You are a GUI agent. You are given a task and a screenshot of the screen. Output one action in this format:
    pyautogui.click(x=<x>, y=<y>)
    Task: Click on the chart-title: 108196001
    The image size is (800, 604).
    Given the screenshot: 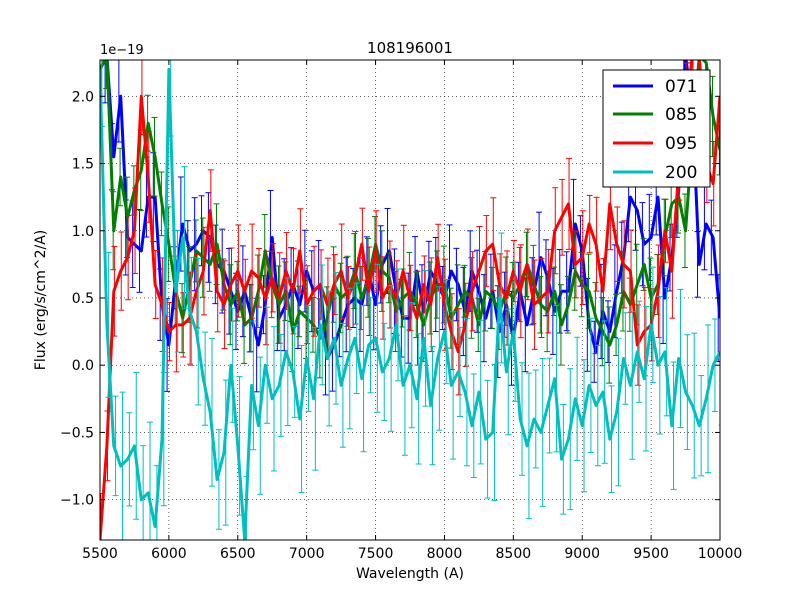 What is the action you would take?
    pyautogui.click(x=410, y=48)
    